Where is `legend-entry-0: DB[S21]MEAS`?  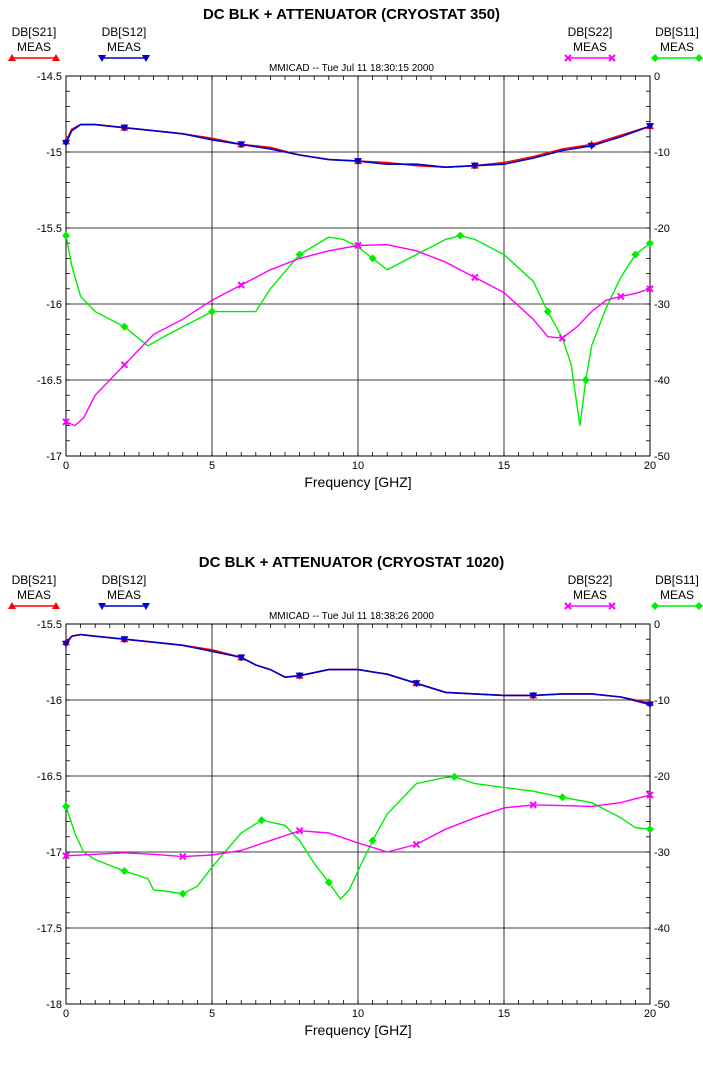
legend-entry-0: DB[S21]MEAS is located at coordinates (34, 43).